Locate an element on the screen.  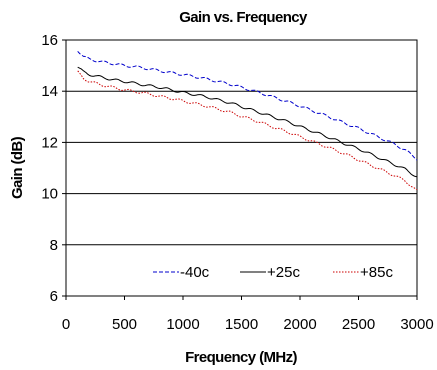
x-tick-labels: 0 500 1000 1500 2000 2500 3000 is located at coordinates (248, 314).